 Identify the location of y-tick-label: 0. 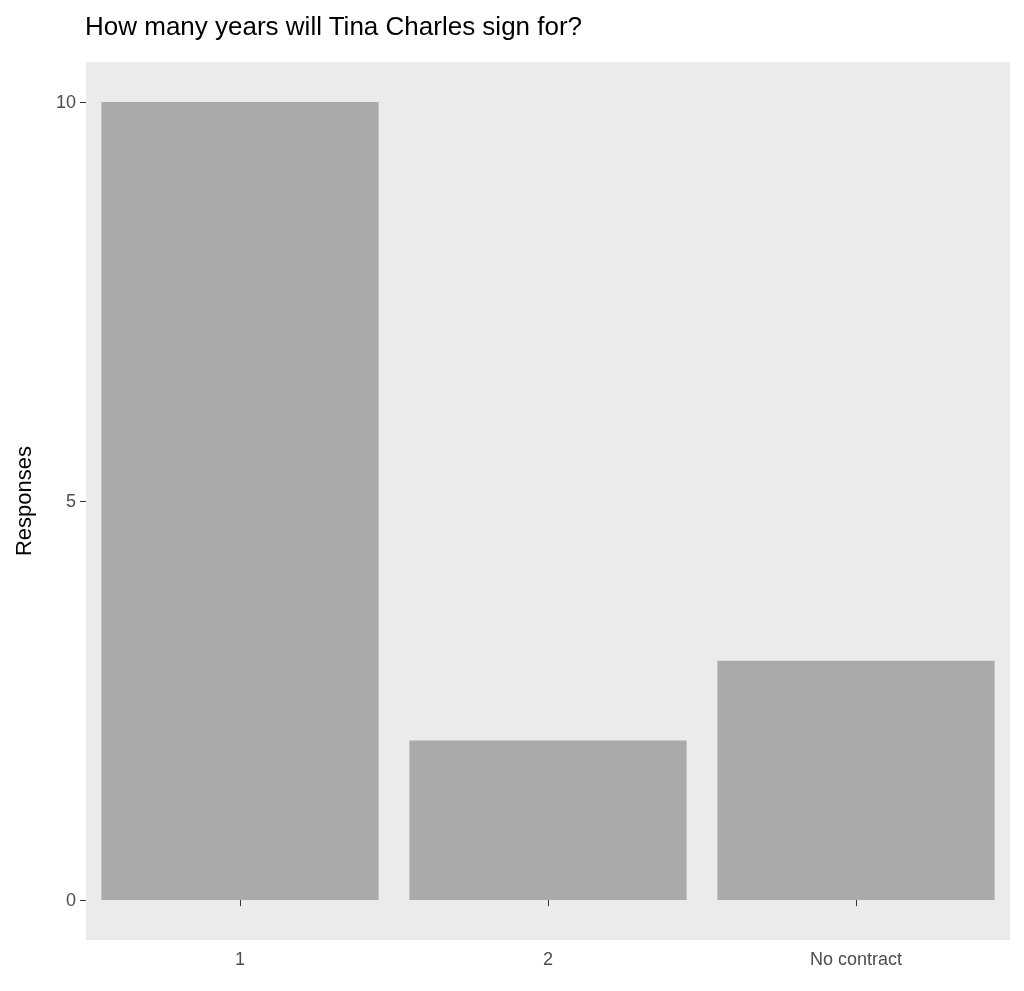
(70, 900).